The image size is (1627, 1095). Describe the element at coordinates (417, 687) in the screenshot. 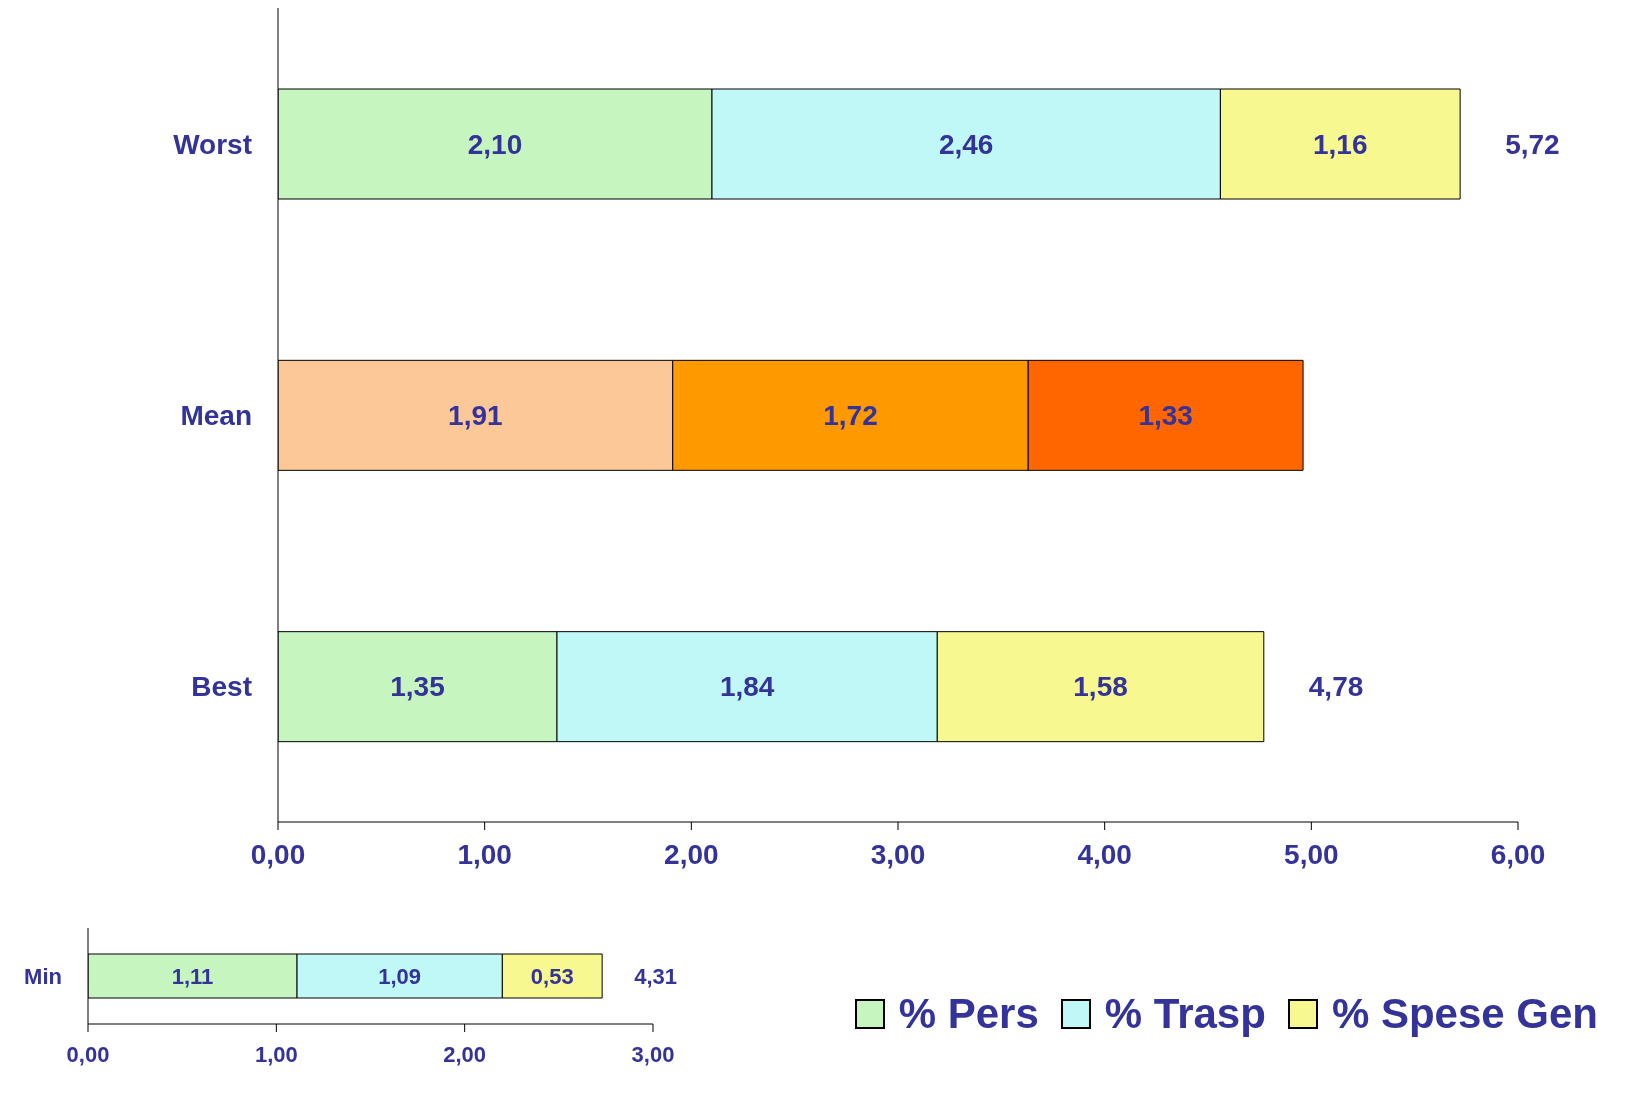

I see `data-label: 1,35` at that location.